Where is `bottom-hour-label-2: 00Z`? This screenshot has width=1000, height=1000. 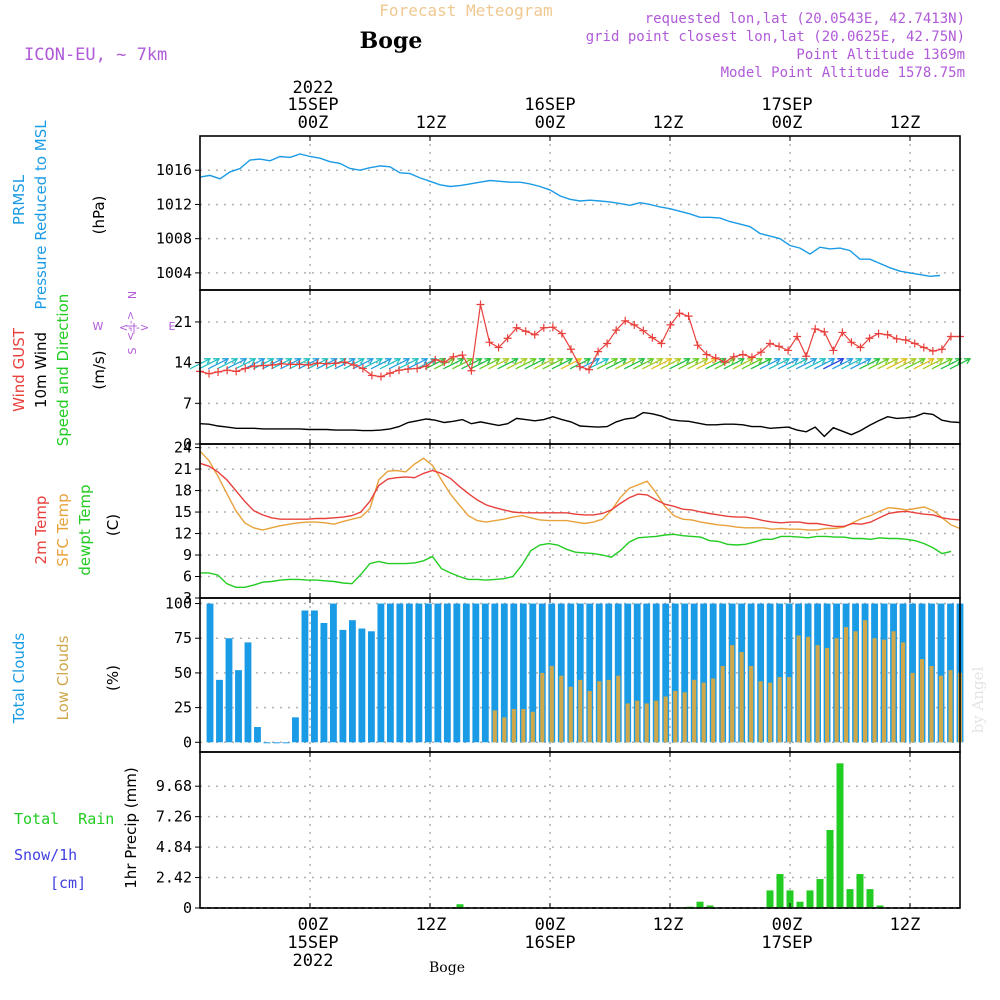
bottom-hour-label-2: 00Z is located at coordinates (550, 925).